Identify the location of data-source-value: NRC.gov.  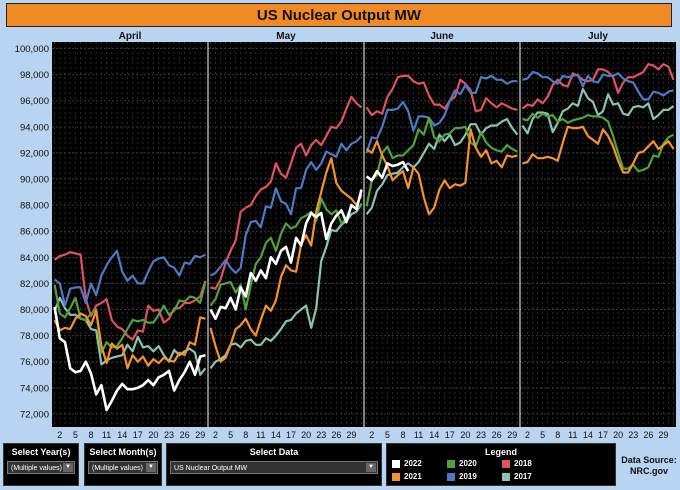
(649, 471).